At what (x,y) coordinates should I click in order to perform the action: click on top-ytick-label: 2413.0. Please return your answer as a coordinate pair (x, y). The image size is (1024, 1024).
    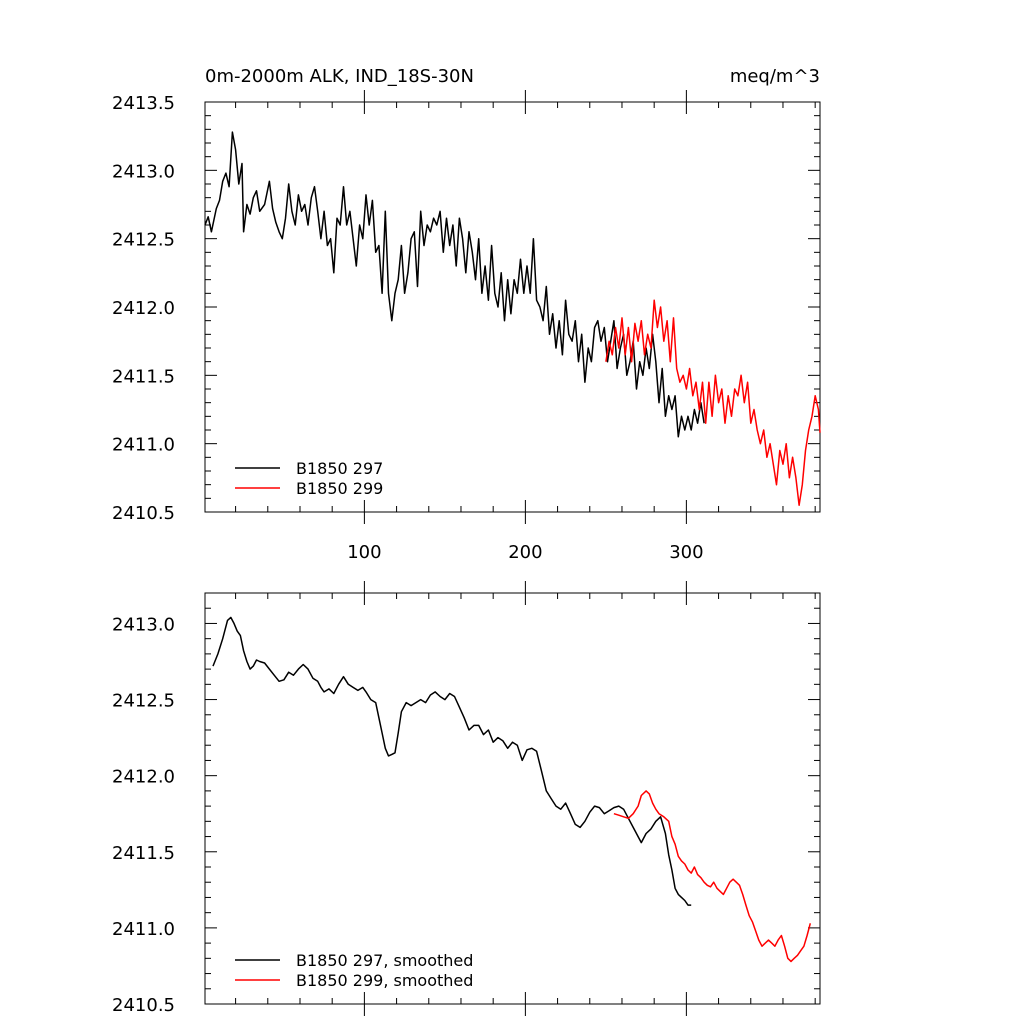
    Looking at the image, I should click on (143, 171).